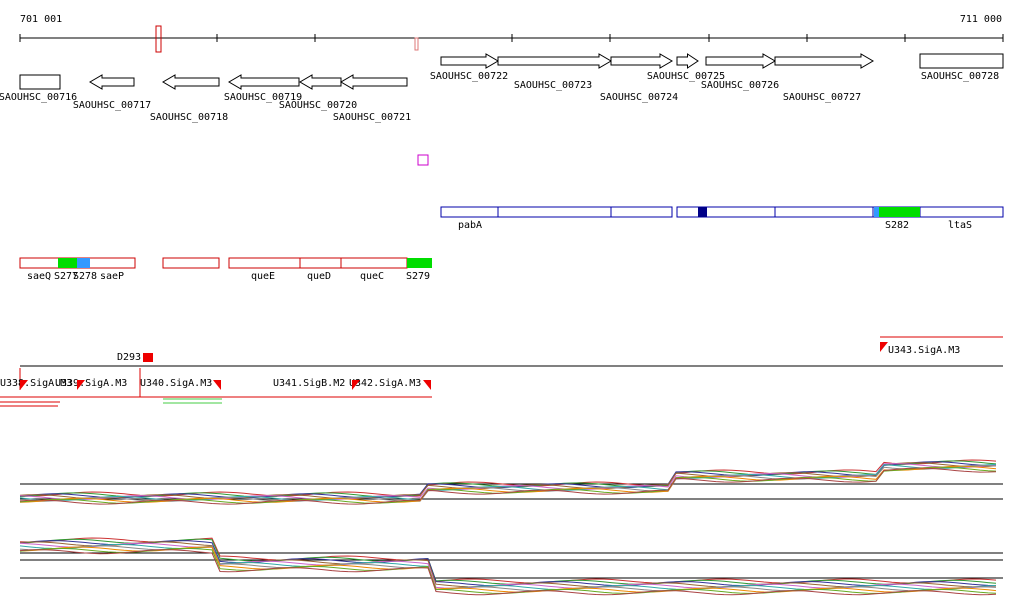 This screenshot has width=1024, height=611. Describe the element at coordinates (470, 225) in the screenshot. I see `feature-label: pabA` at that location.